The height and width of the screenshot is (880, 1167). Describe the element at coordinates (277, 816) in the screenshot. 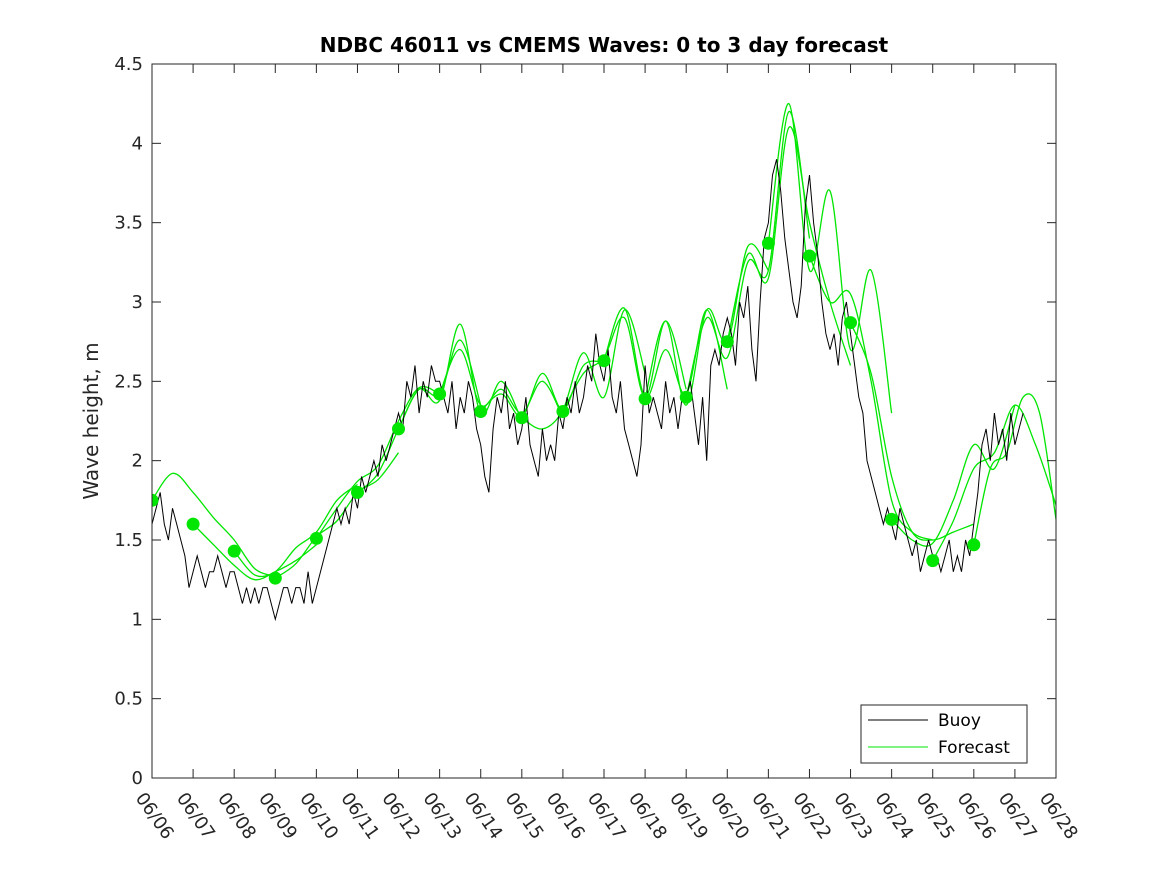

I see `x-tick-label: 06/09` at that location.